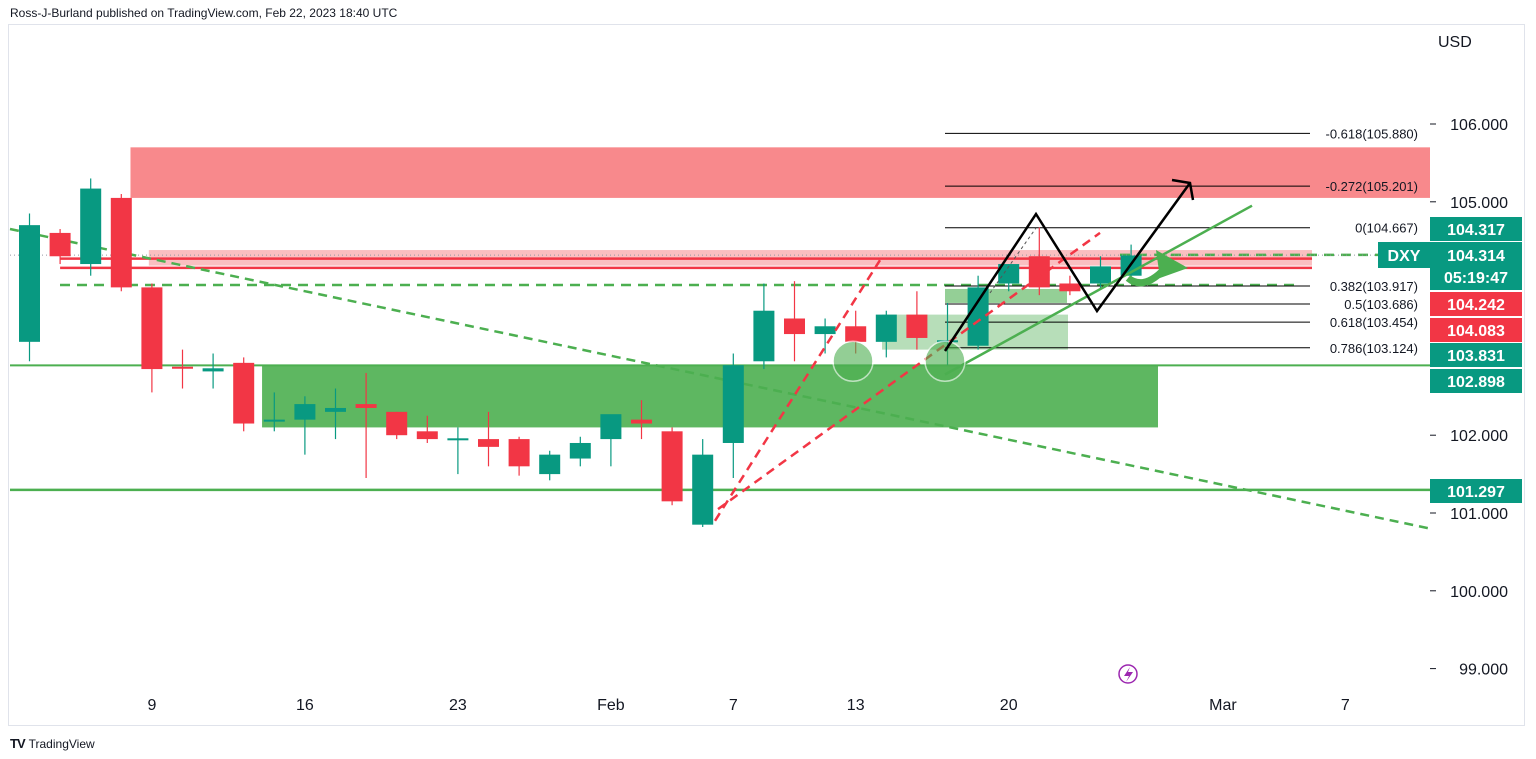 The width and height of the screenshot is (1536, 759). Describe the element at coordinates (1386, 228) in the screenshot. I see `fib-label: 0(104.667)` at that location.